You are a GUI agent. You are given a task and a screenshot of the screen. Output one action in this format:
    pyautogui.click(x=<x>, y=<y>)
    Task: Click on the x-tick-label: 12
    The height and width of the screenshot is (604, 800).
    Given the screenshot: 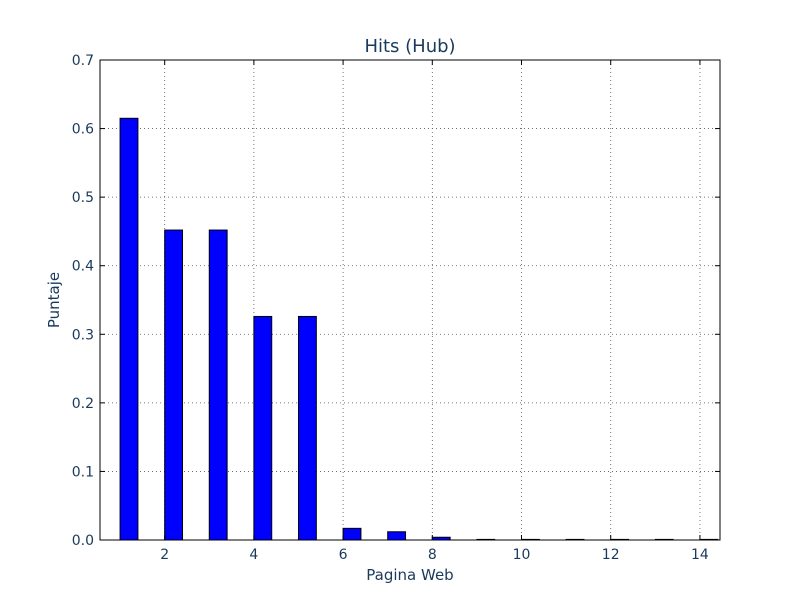 What is the action you would take?
    pyautogui.click(x=611, y=555)
    